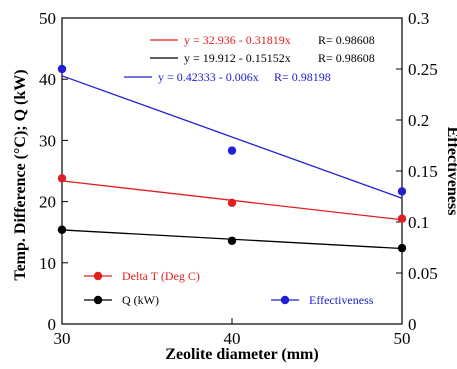 This screenshot has width=457, height=369. I want to click on y-right-axis-label: Effectiveness, so click(450, 171).